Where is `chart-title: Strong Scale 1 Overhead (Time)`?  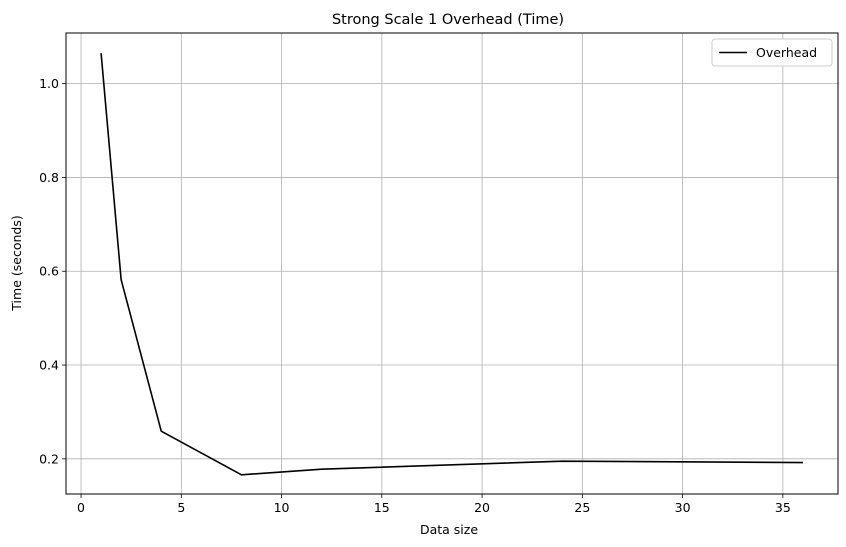
chart-title: Strong Scale 1 Overhead (Time) is located at coordinates (448, 20).